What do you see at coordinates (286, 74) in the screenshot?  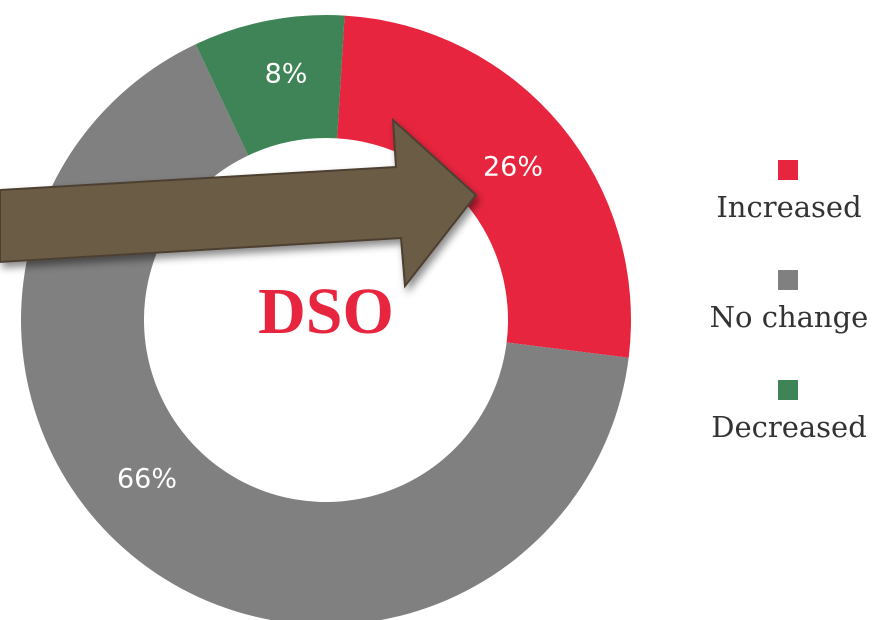 I see `data-label: 8%` at bounding box center [286, 74].